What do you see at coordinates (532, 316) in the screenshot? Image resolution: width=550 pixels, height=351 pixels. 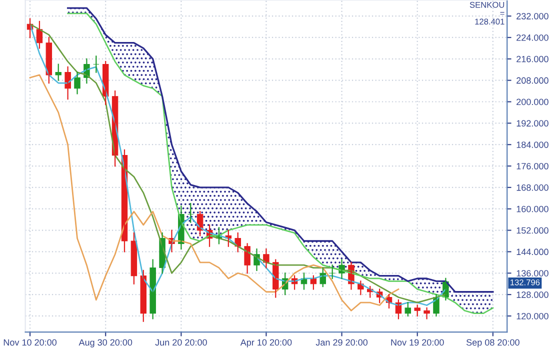 I see `y-tick-label: 120.000` at bounding box center [532, 316].